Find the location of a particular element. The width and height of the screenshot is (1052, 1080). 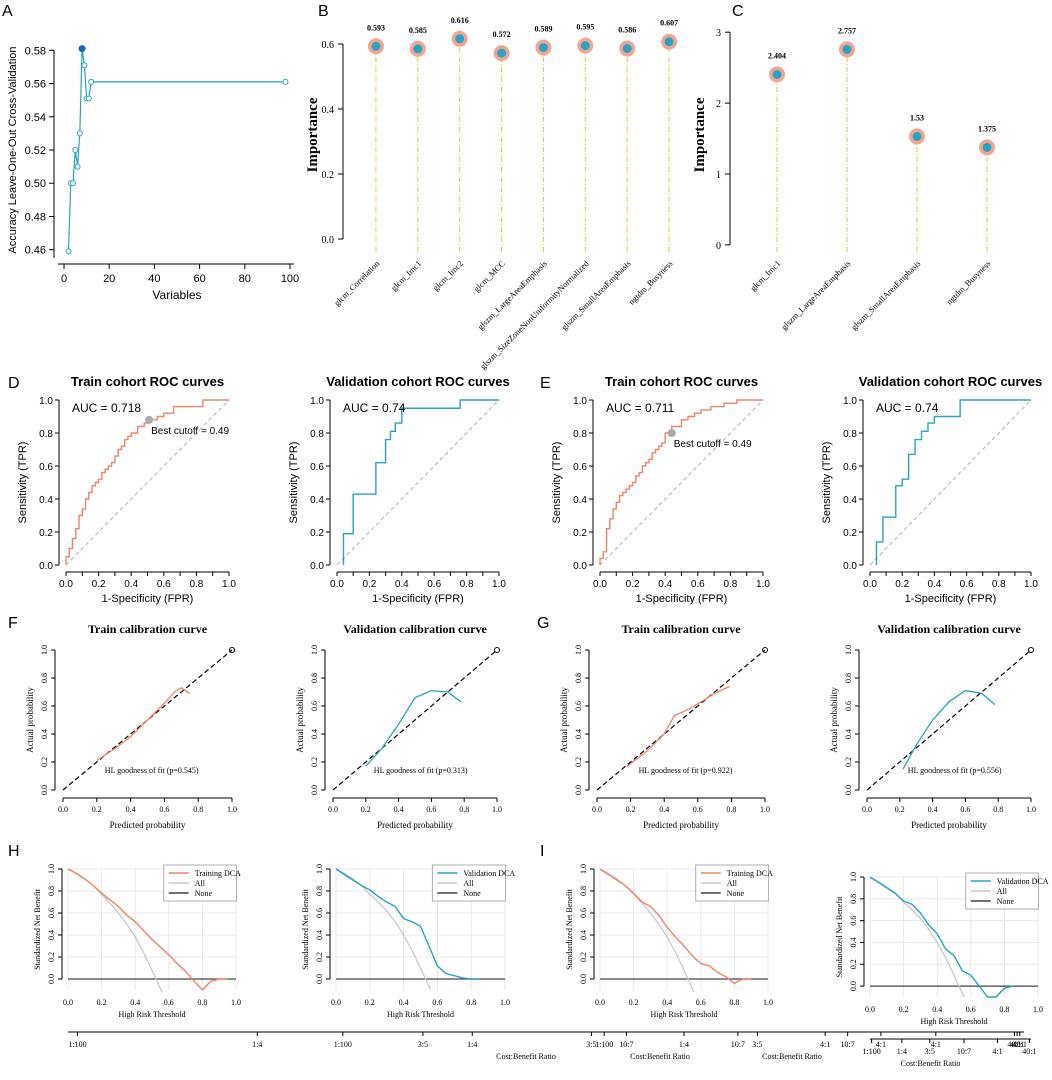

category-label: glszm_SmallAreaEmphasis is located at coordinates (886, 295).